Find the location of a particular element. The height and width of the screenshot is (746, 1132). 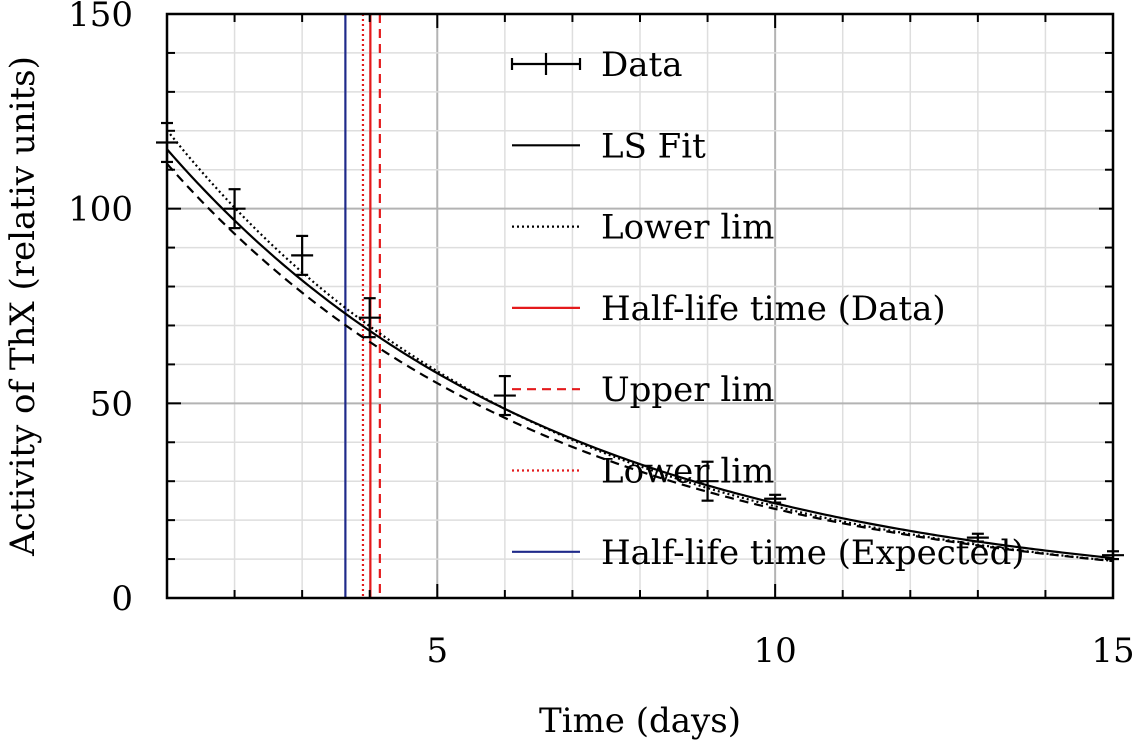

legend-label: Upper lim is located at coordinates (687, 390).